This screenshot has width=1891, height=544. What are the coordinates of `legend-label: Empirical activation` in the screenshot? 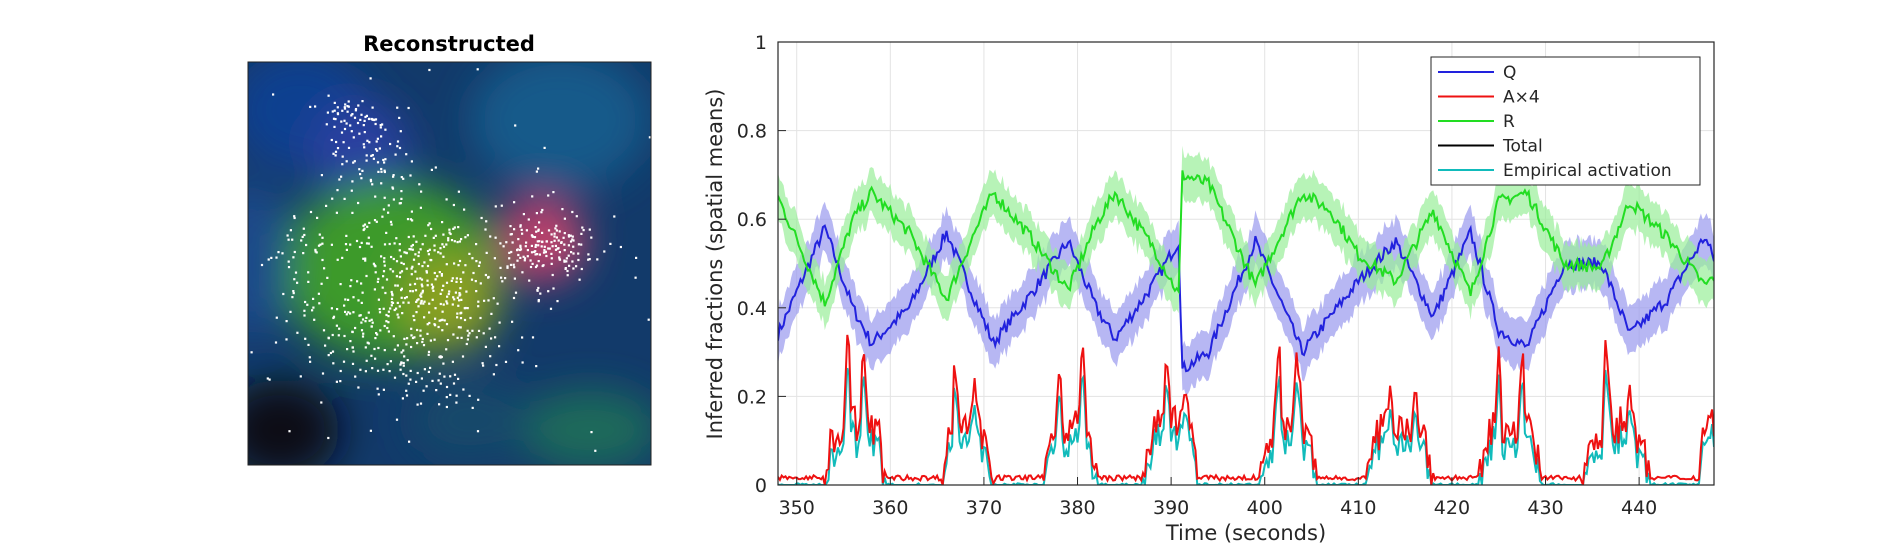 It's located at (1587, 171).